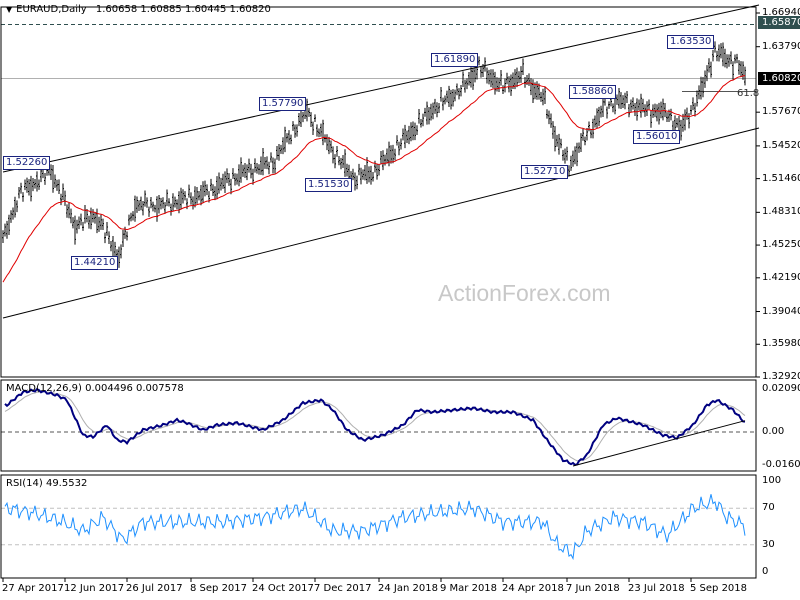  What do you see at coordinates (9, 9) in the screenshot?
I see `dropdown-triangle-icon: ▼` at bounding box center [9, 9].